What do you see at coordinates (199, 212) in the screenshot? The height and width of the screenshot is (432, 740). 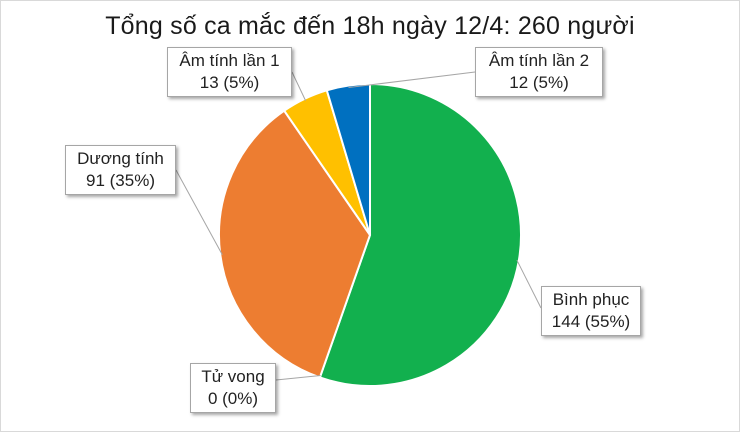 I see `leader-line-duong-tinh` at bounding box center [199, 212].